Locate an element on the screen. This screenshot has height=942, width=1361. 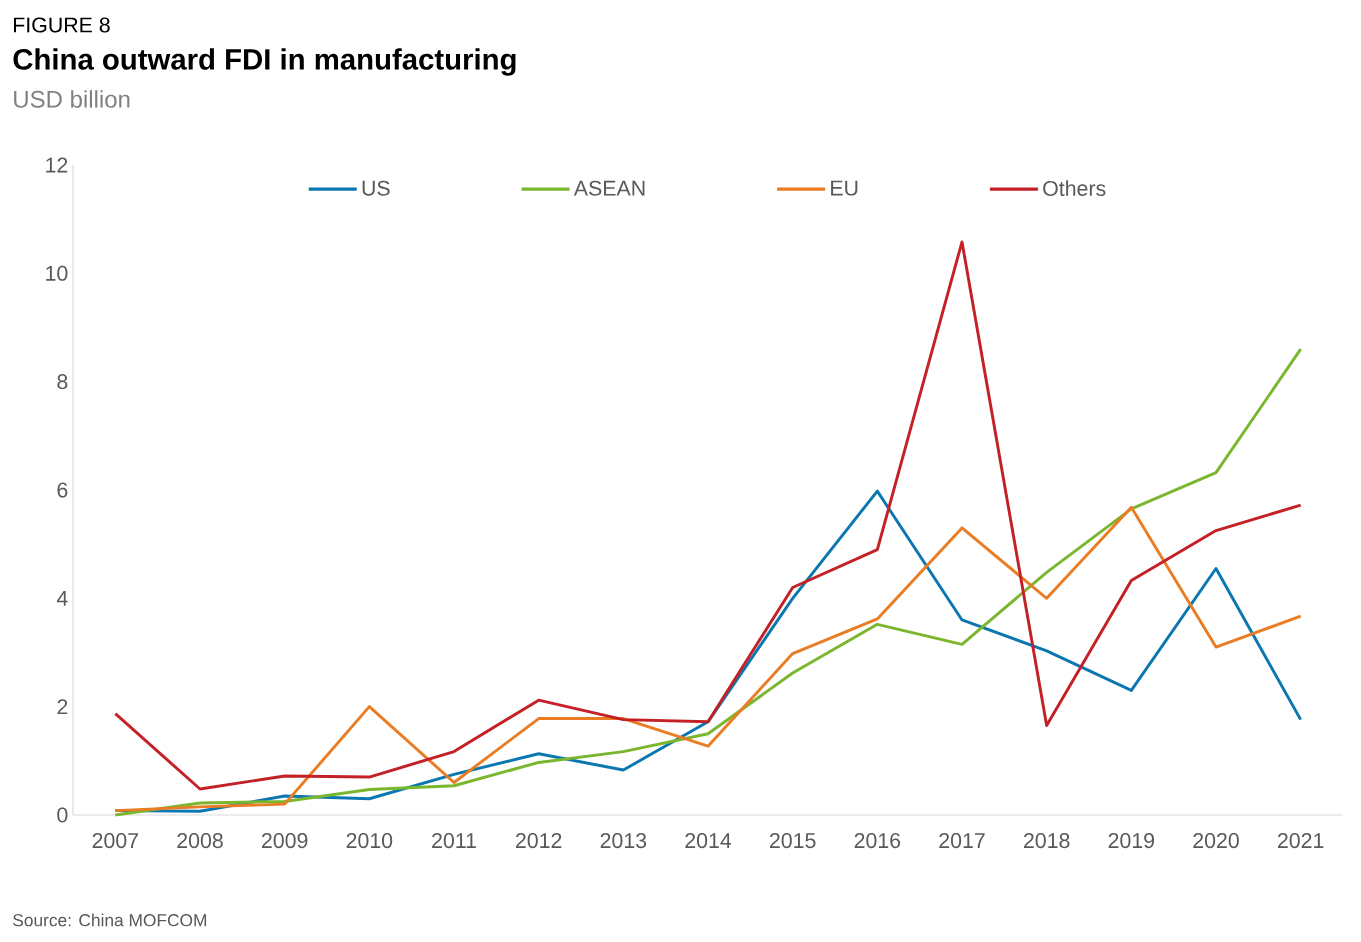
caption: FIGURE 8 is located at coordinates (62, 25).